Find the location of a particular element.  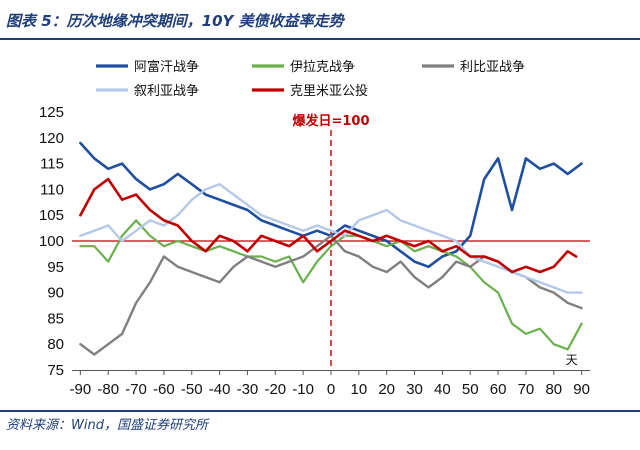

y-tick-label: 115 is located at coordinates (52, 164).